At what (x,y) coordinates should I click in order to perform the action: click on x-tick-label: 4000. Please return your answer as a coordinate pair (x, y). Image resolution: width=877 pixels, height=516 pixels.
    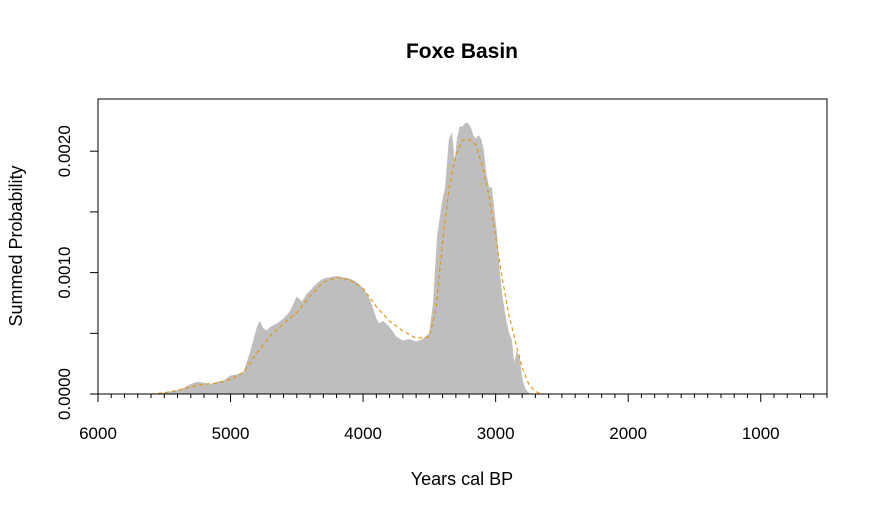
    Looking at the image, I should click on (363, 433).